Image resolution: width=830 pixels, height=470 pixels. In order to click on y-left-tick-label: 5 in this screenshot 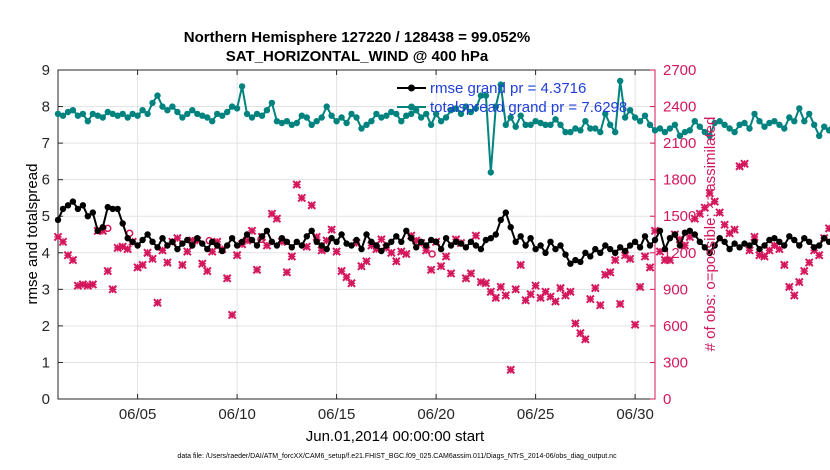, I will do `click(46, 216)`.